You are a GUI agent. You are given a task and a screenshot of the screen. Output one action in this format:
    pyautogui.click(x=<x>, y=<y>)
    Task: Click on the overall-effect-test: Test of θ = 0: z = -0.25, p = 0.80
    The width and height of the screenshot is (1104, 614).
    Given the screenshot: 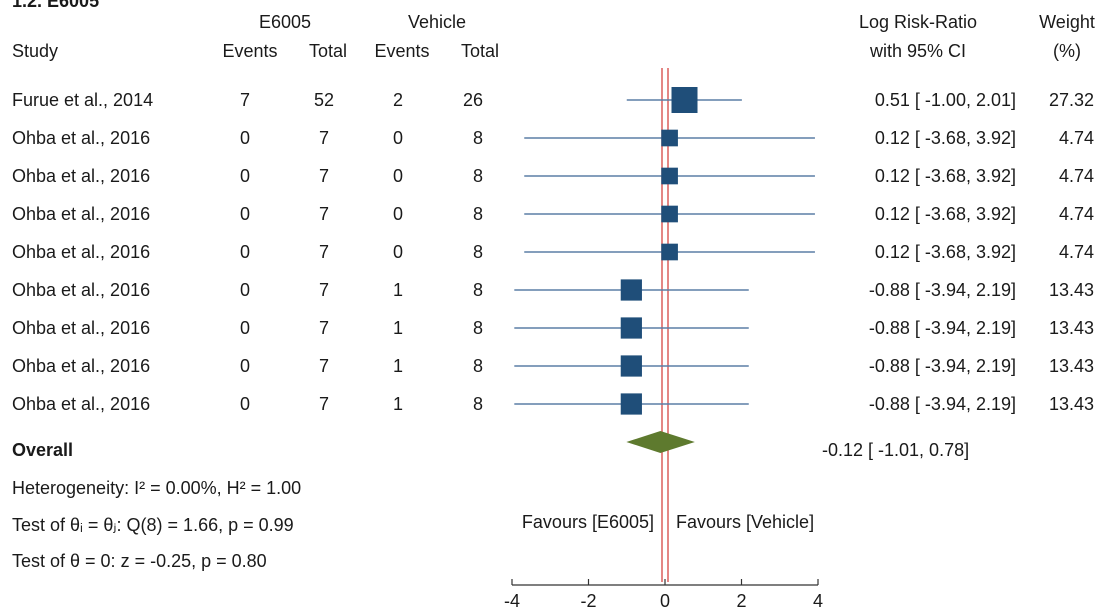 What is the action you would take?
    pyautogui.click(x=139, y=561)
    